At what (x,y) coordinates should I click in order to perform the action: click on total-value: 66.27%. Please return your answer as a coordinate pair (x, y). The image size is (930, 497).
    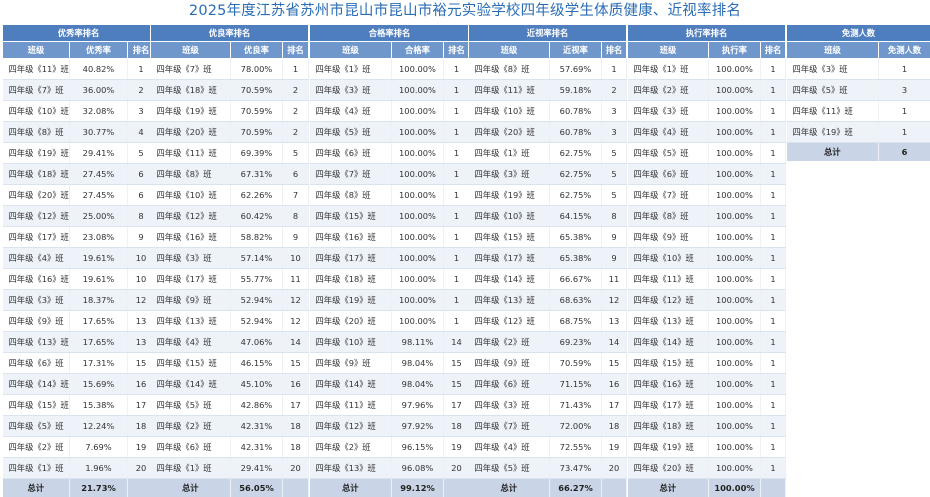
    Looking at the image, I should click on (576, 488).